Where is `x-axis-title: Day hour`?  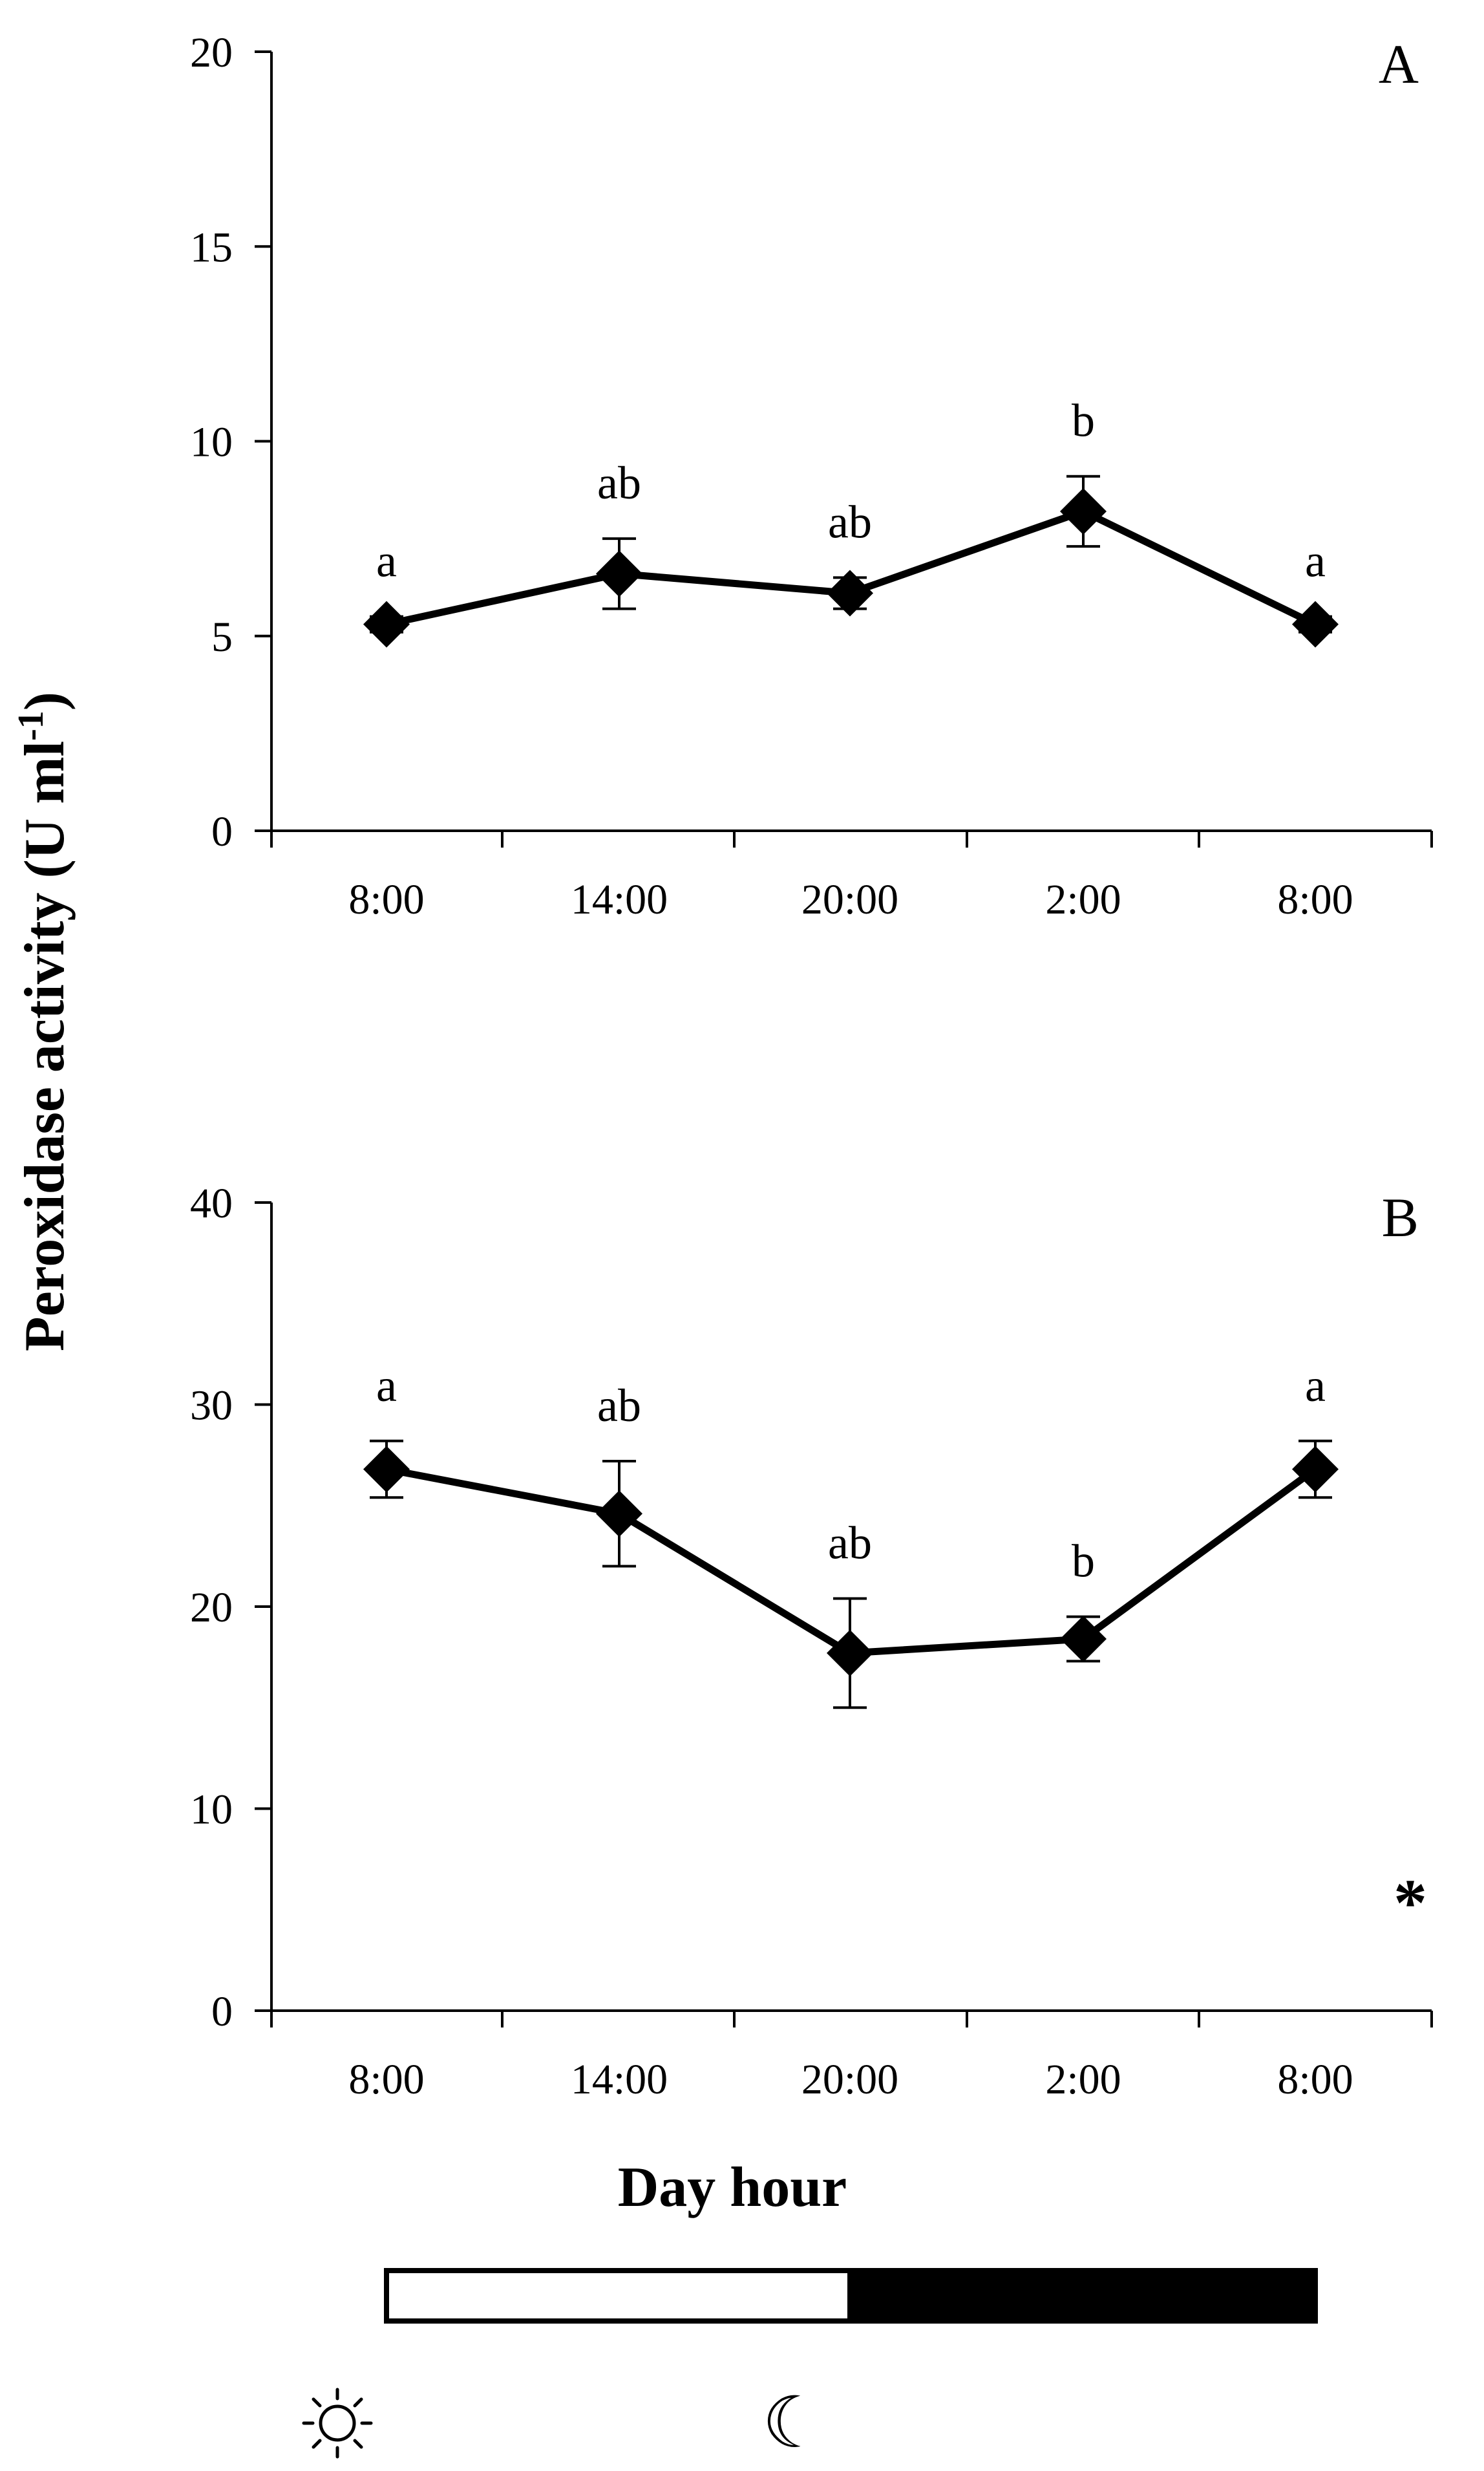 x-axis-title: Day hour is located at coordinates (733, 2187).